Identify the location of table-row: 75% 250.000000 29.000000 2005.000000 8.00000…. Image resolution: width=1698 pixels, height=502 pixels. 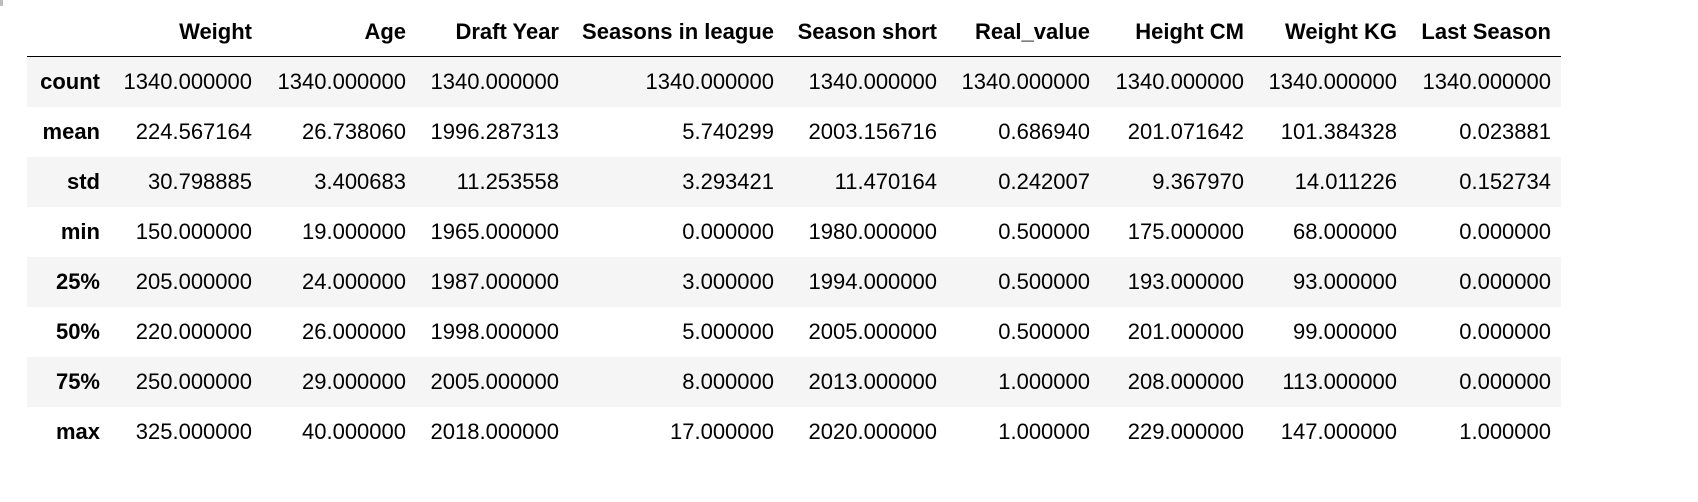
(794, 382).